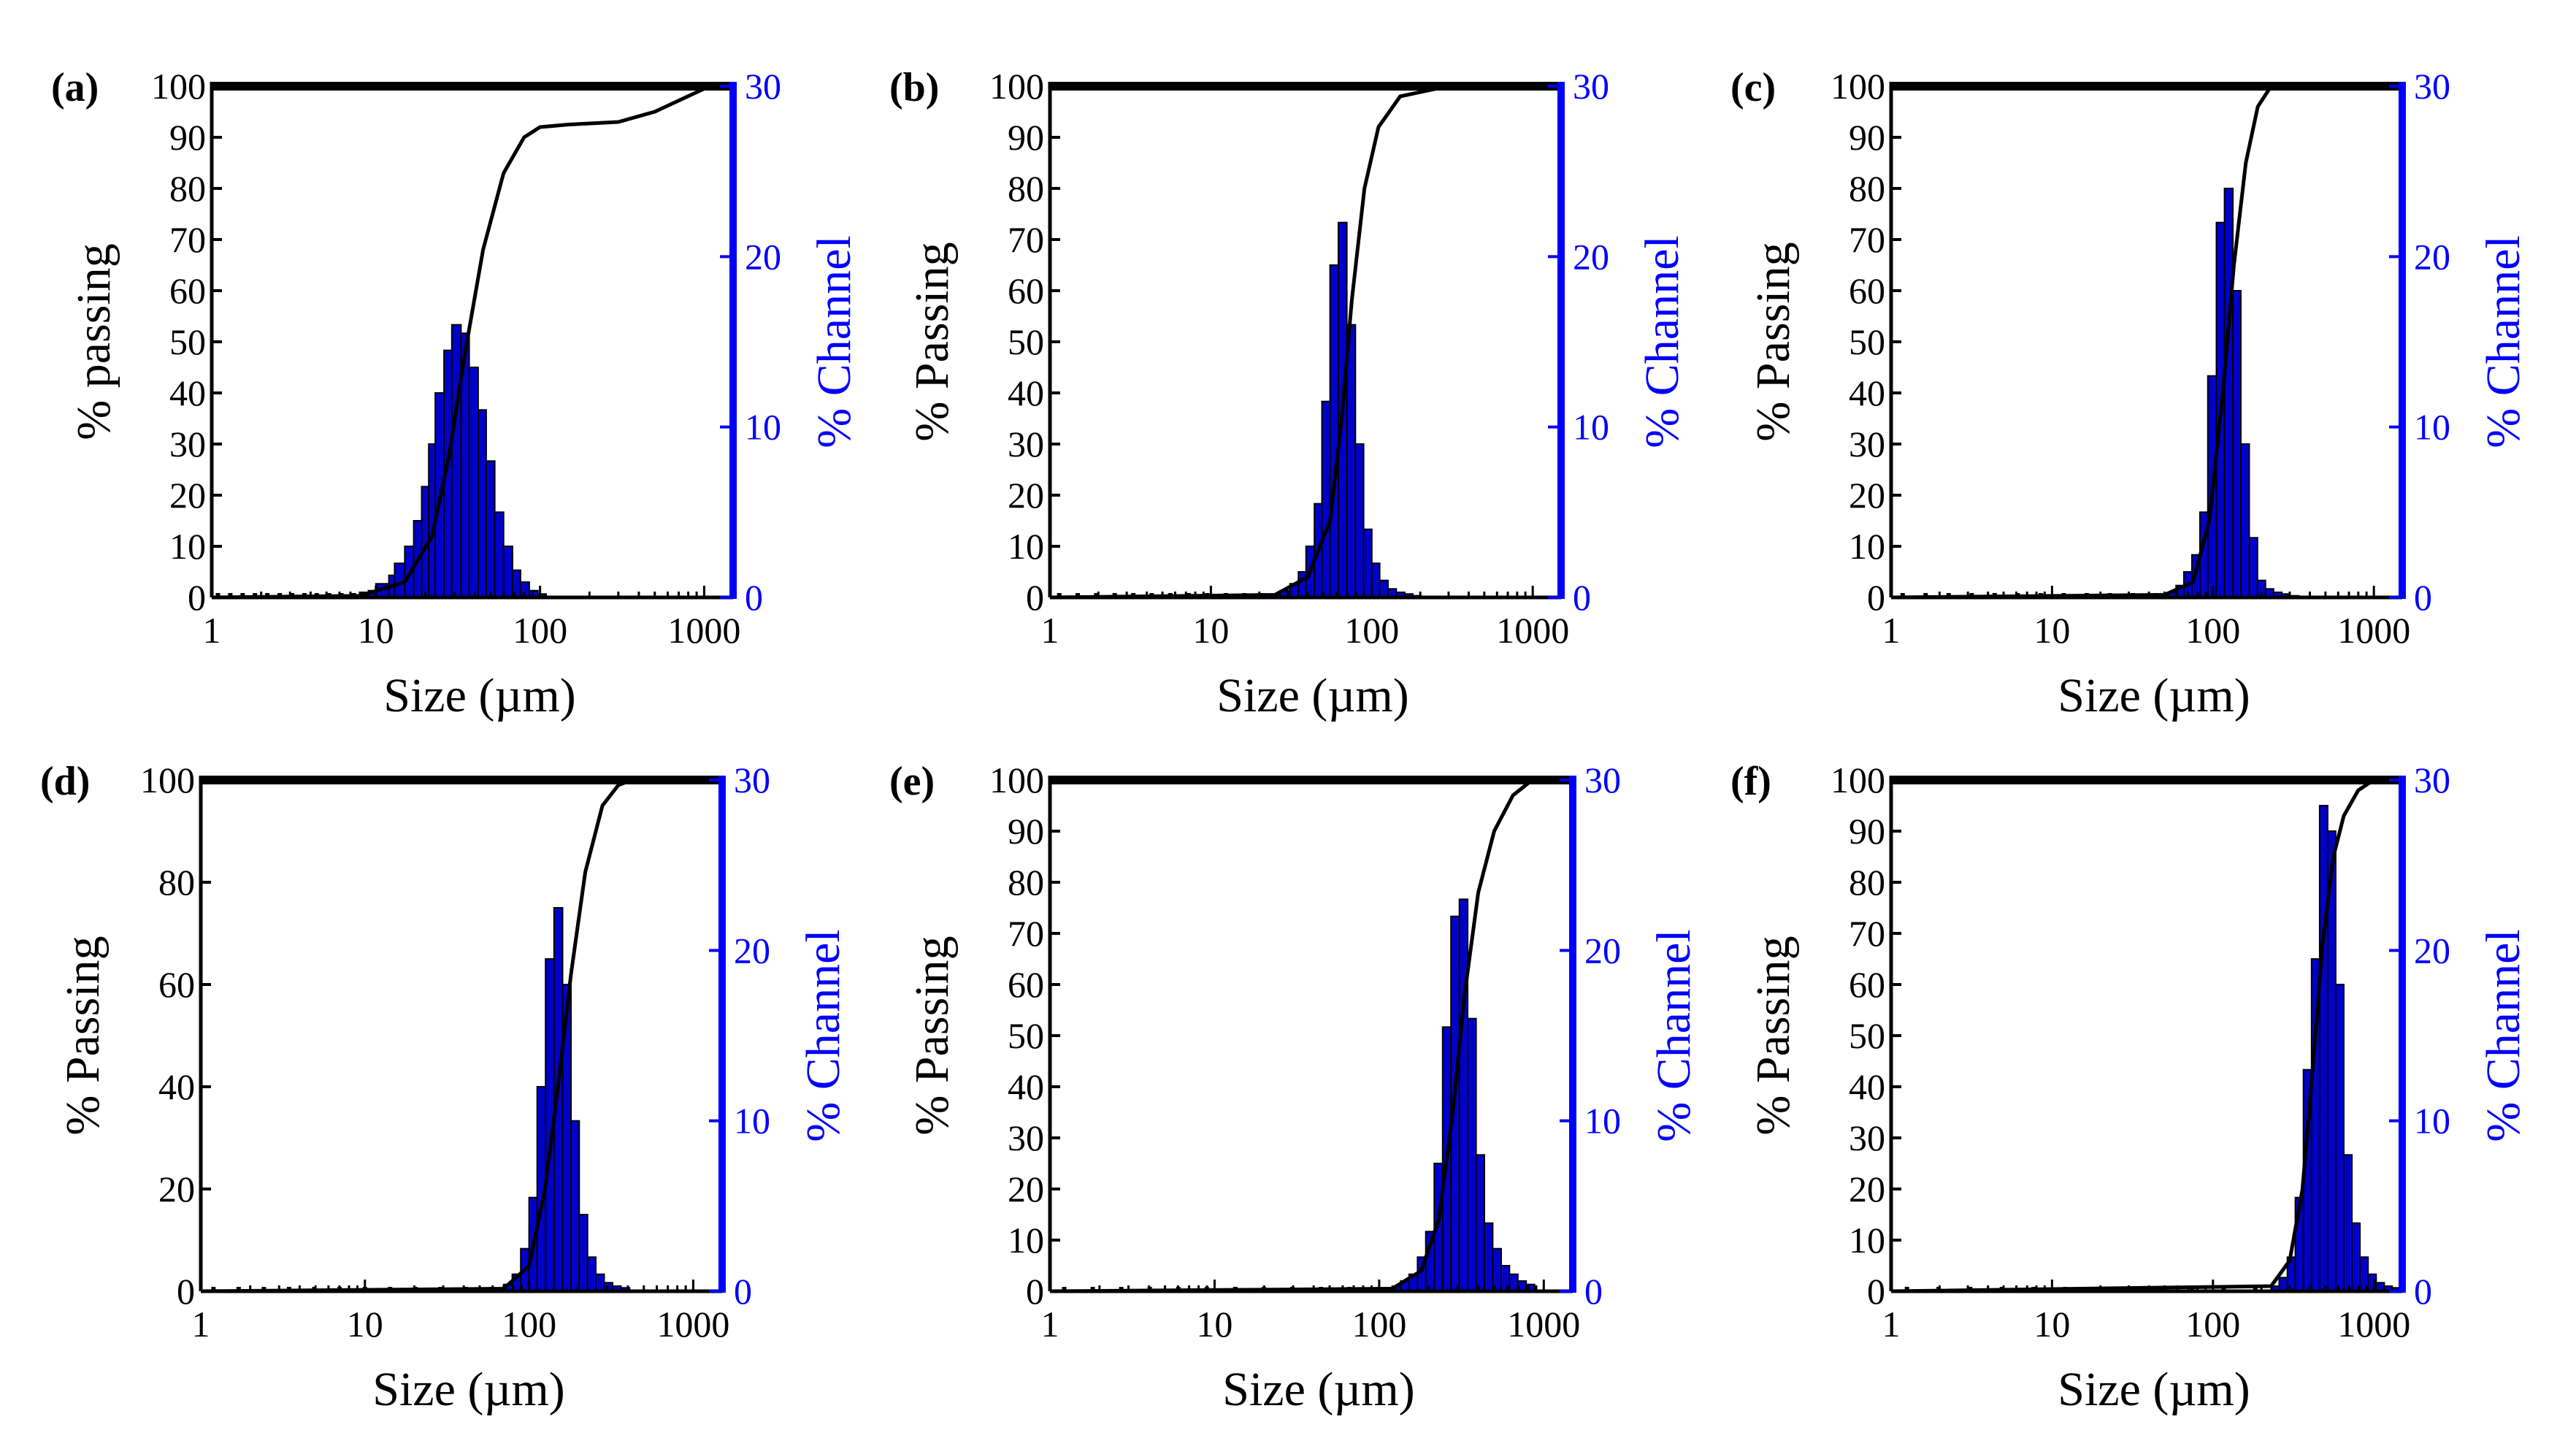 Image resolution: width=2576 pixels, height=1449 pixels. I want to click on x-tick-label: 10, so click(1214, 1324).